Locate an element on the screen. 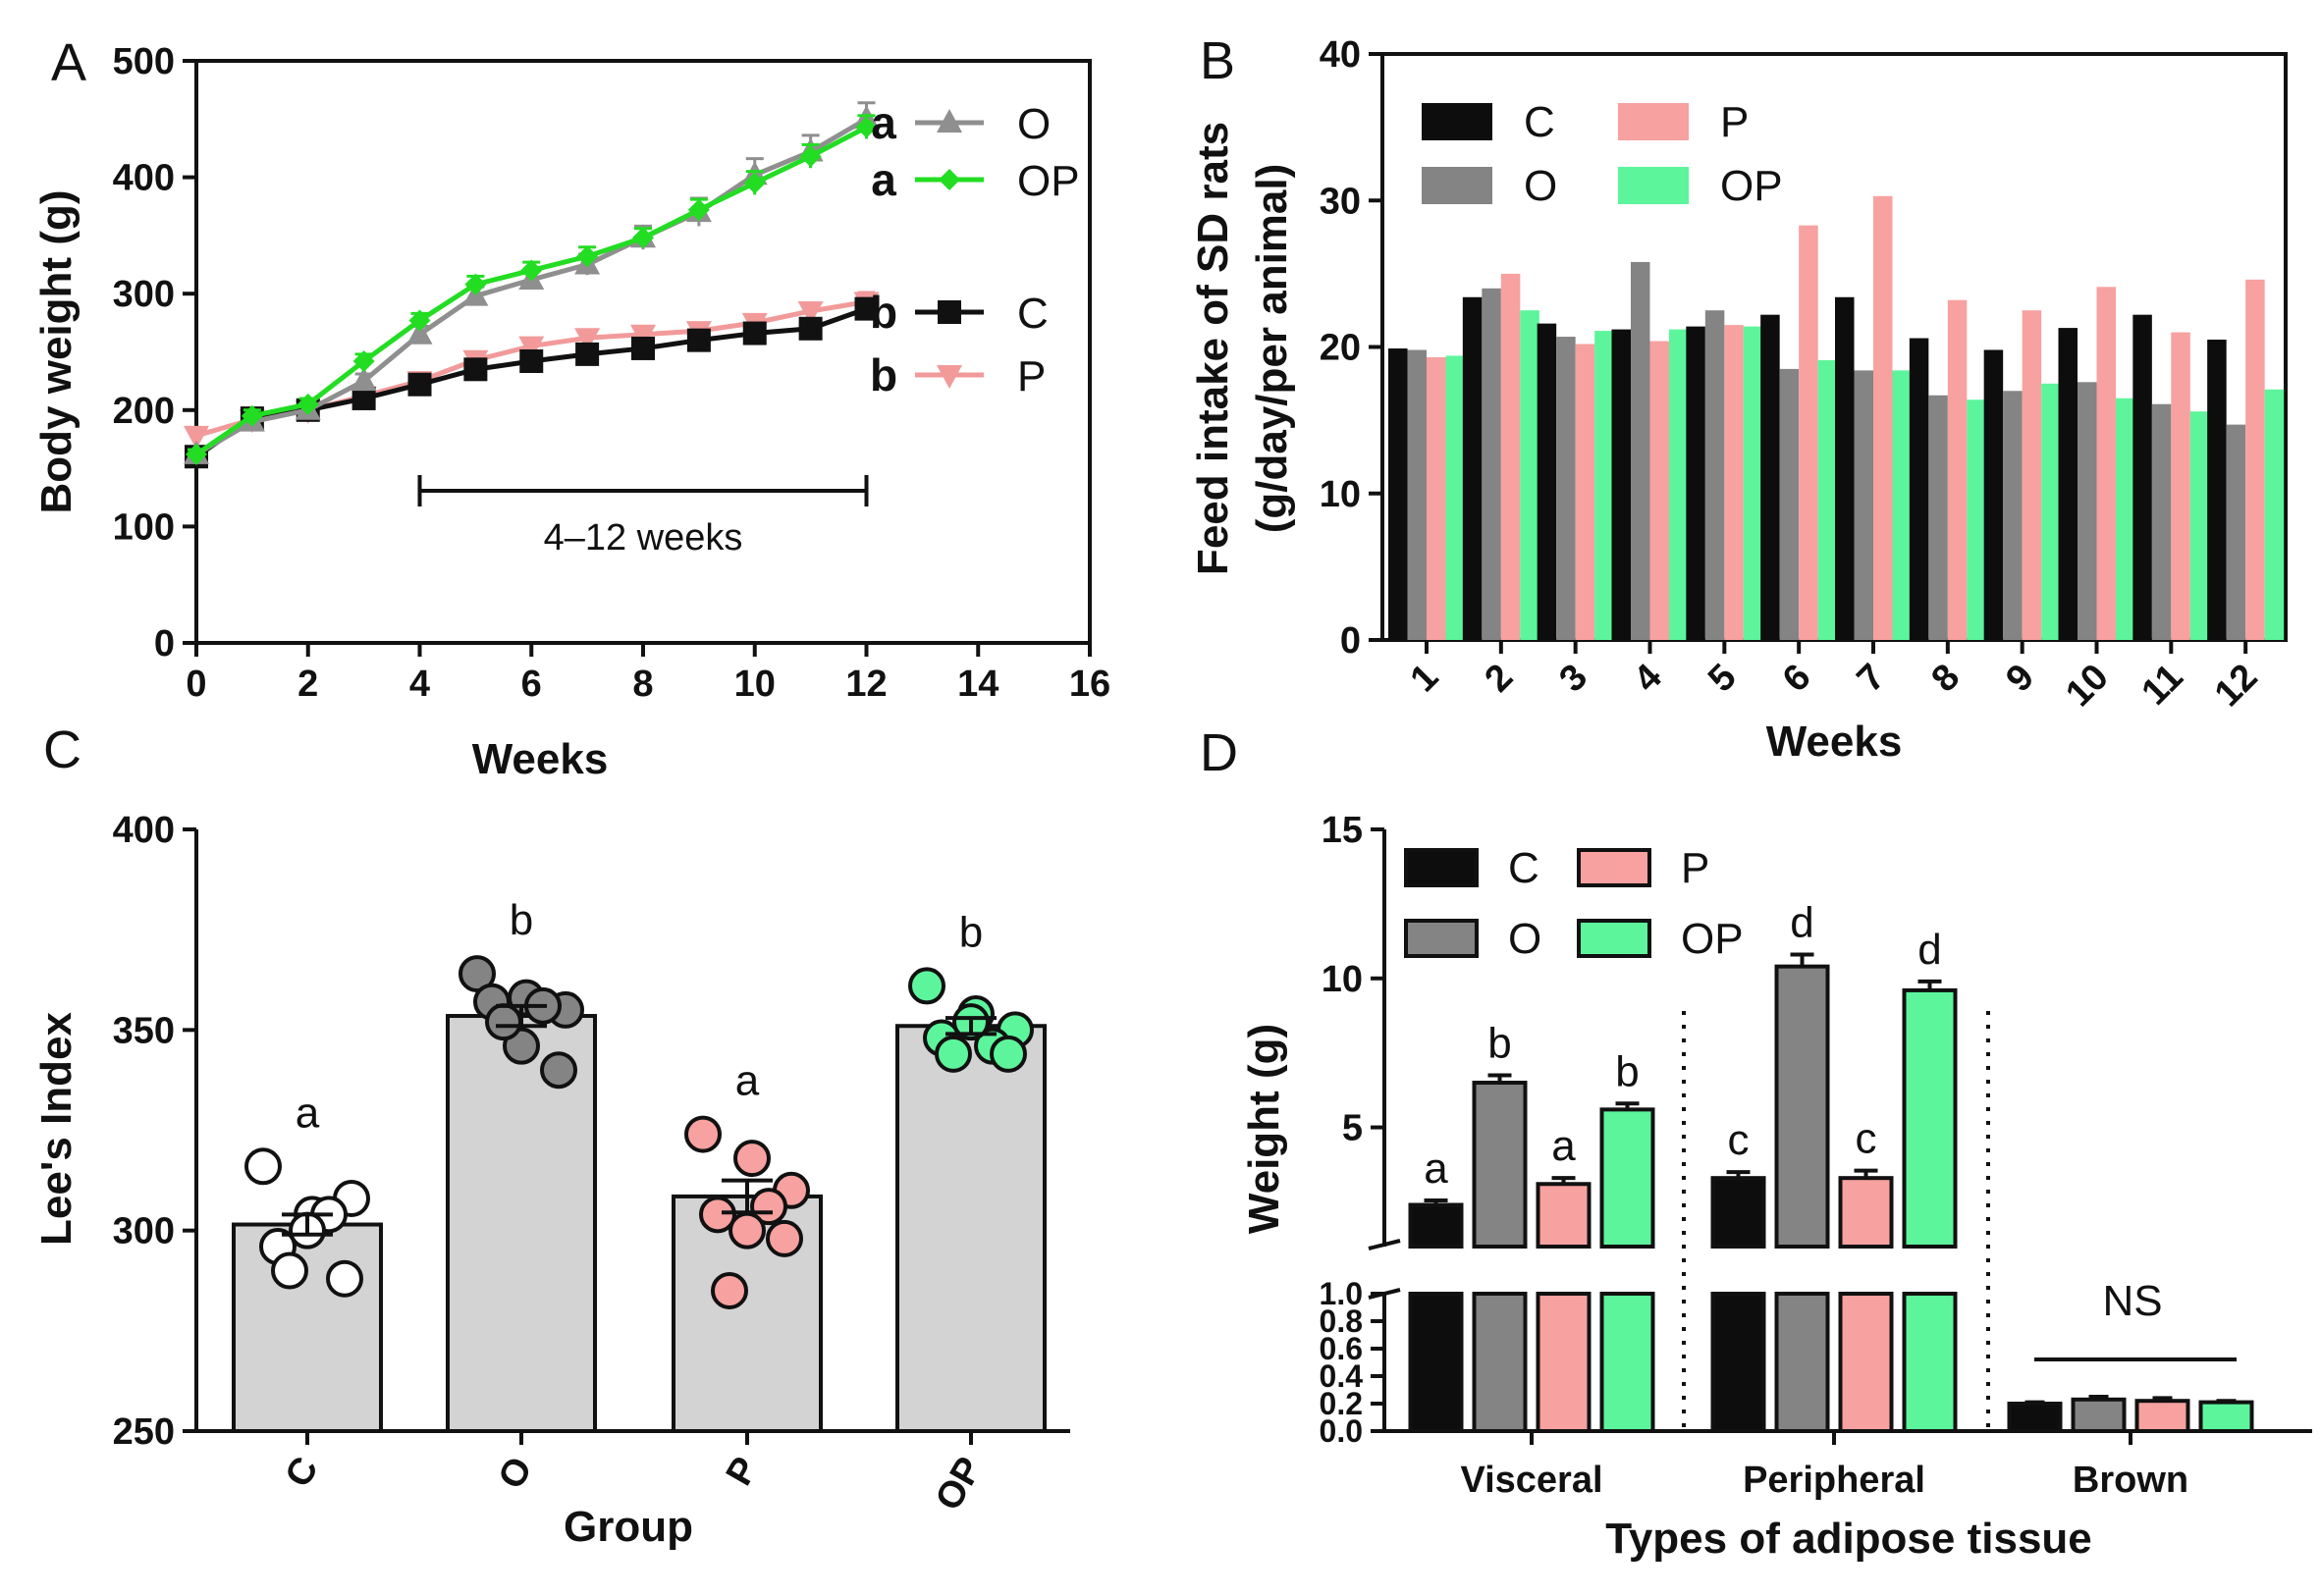 Image resolution: width=2321 pixels, height=1596 pixels. legend-marker-OP is located at coordinates (949, 180).